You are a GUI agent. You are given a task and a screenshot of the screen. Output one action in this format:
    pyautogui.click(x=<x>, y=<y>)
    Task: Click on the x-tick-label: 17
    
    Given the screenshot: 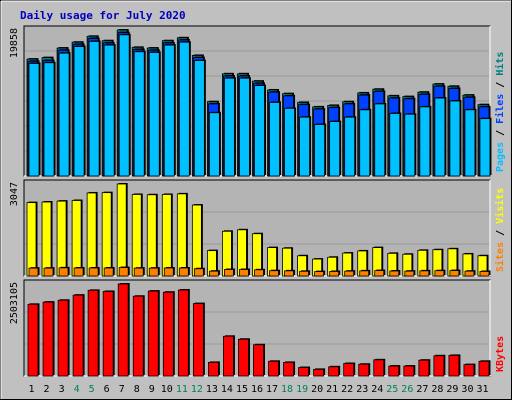 What is the action you would take?
    pyautogui.click(x=272, y=389)
    